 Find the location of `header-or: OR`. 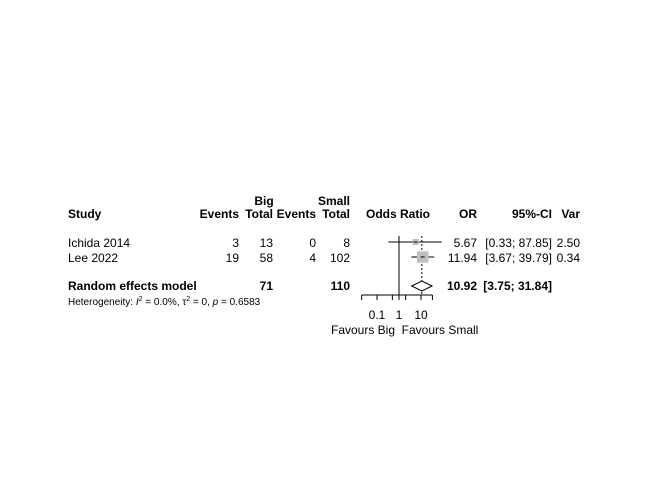

header-or: OR is located at coordinates (468, 214).